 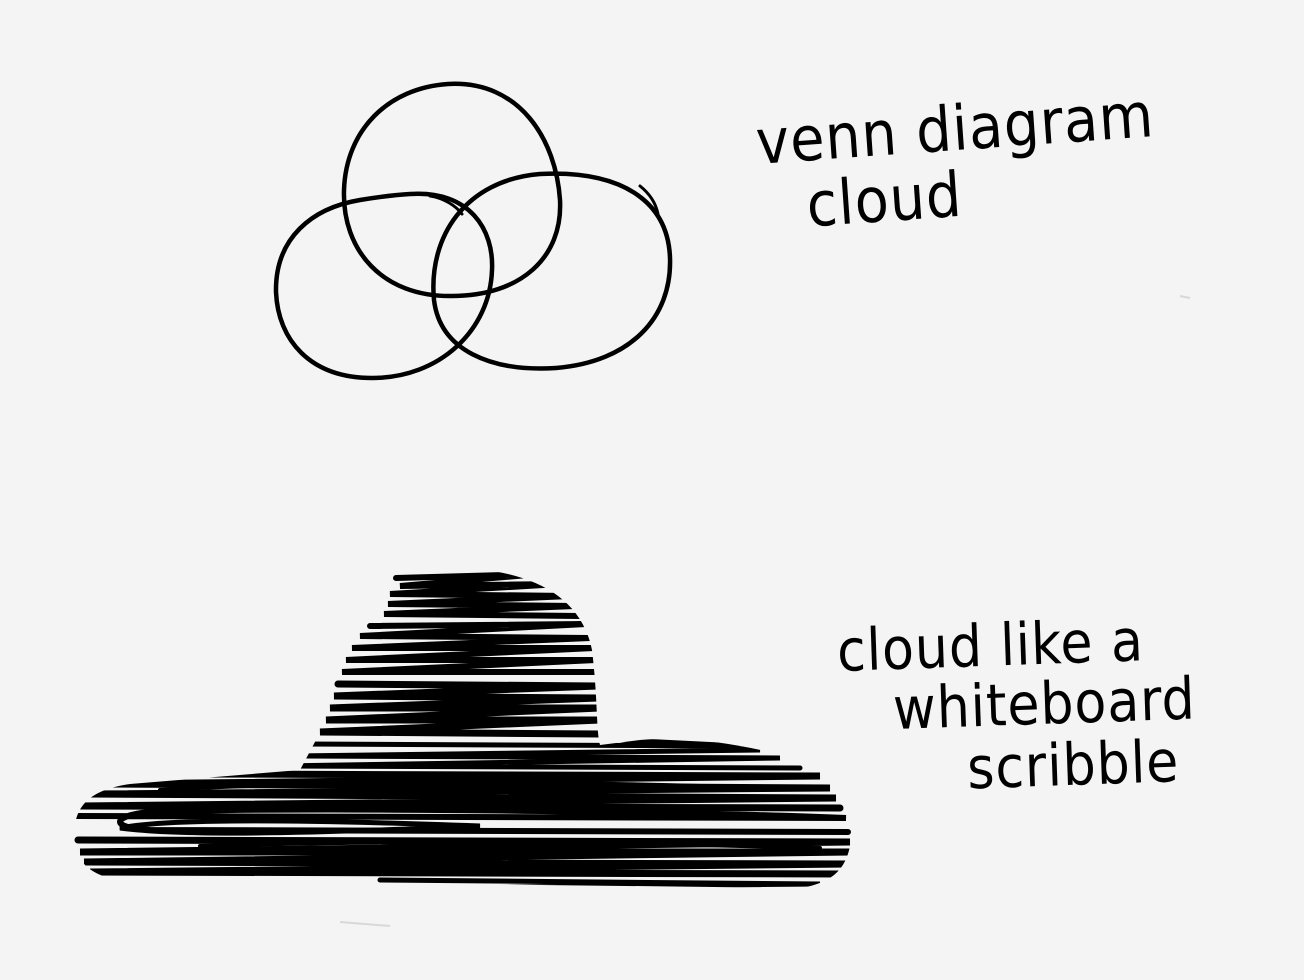 What do you see at coordinates (1034, 704) in the screenshot?
I see `scribble-cloud-note: cloud like a whiteboard scribble` at bounding box center [1034, 704].